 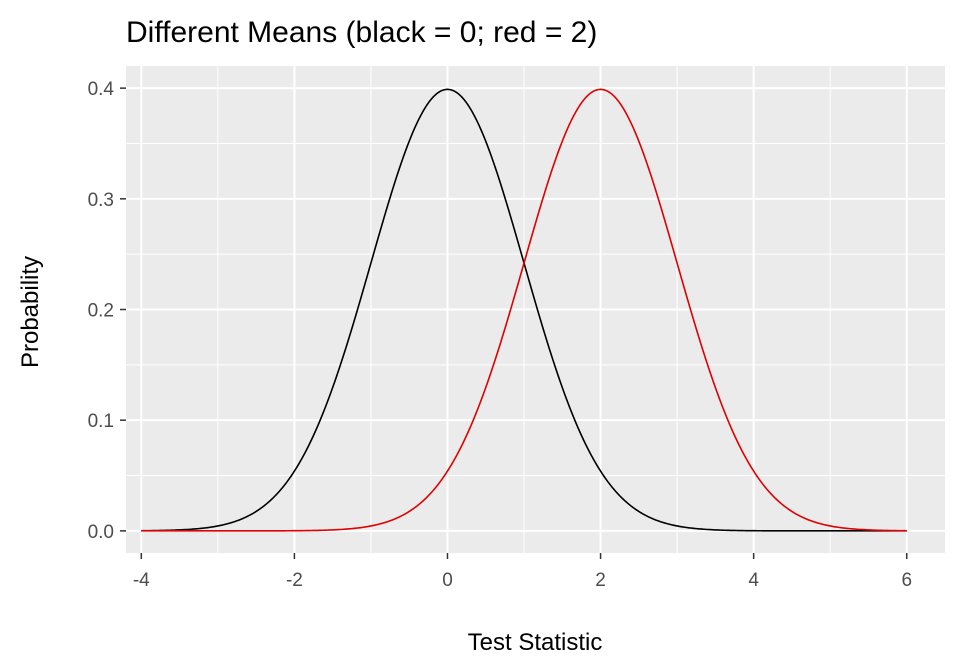 I want to click on x-tick-label: 6, so click(x=906, y=580).